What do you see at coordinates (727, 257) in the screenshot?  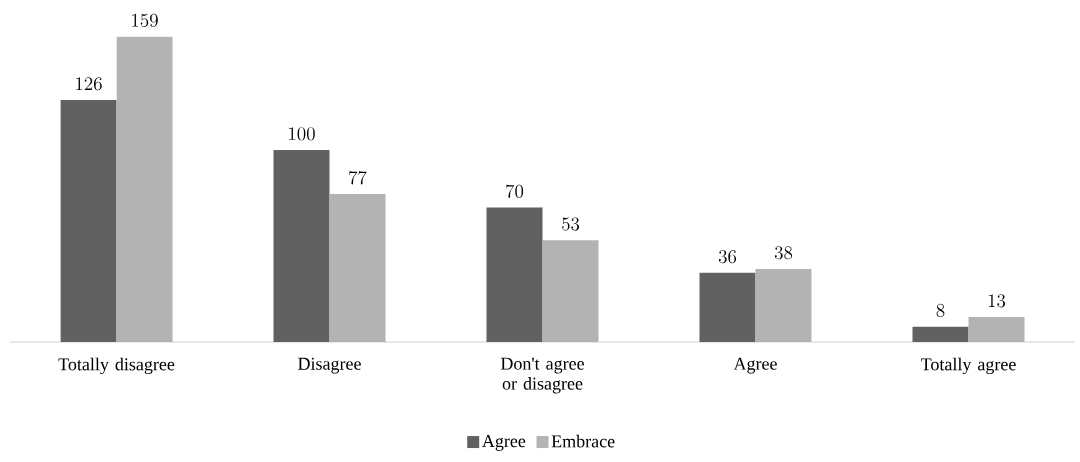 I see `data-label: 36` at bounding box center [727, 257].